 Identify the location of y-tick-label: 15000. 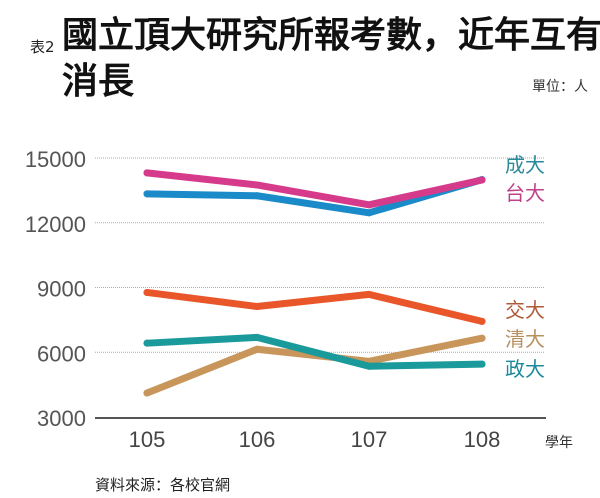
(55, 159).